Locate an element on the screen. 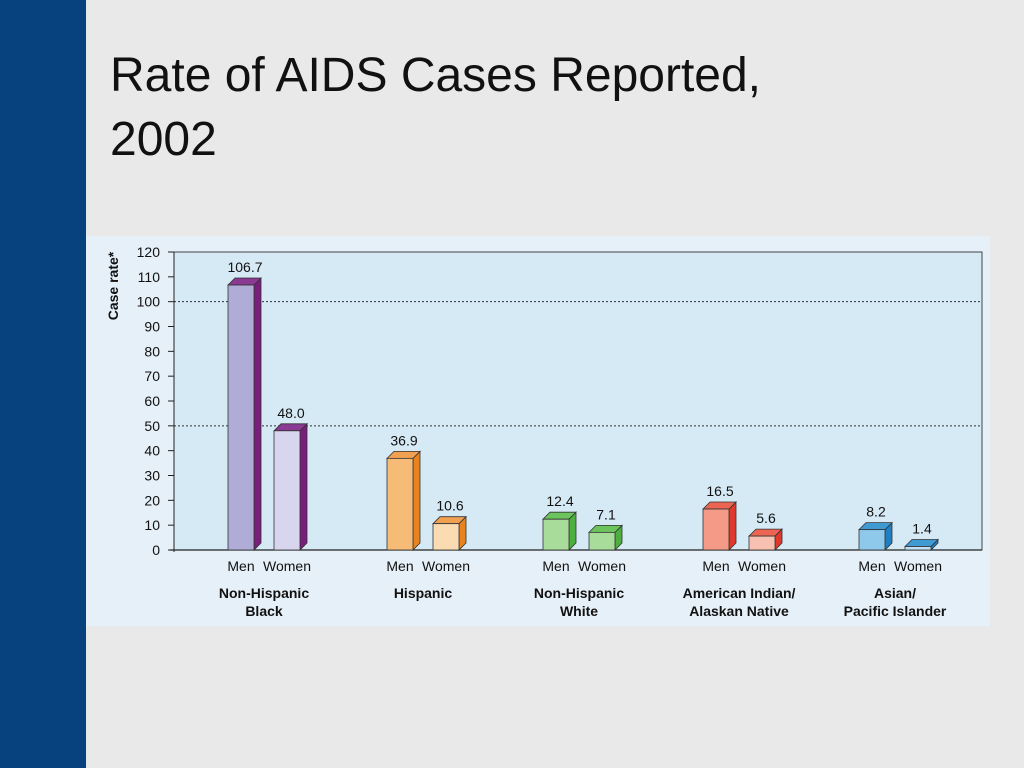 This screenshot has width=1024, height=768. bar-value-label: 10.6 is located at coordinates (449, 506).